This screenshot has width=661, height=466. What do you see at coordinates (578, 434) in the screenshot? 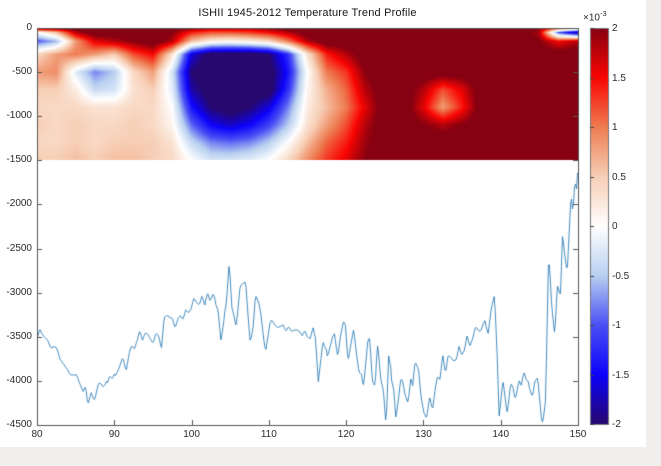
I see `x-axis-tick-label: 150` at bounding box center [578, 434].